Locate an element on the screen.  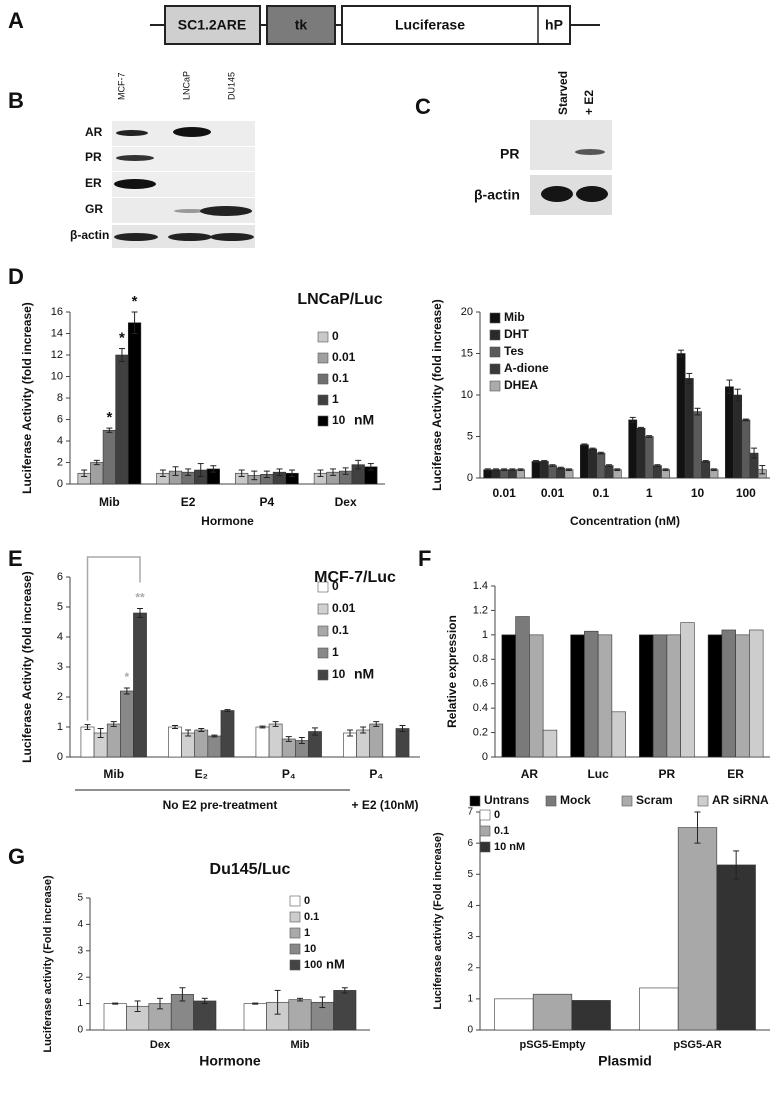
y-tick-label: 10 is located at coordinates (467, 395).